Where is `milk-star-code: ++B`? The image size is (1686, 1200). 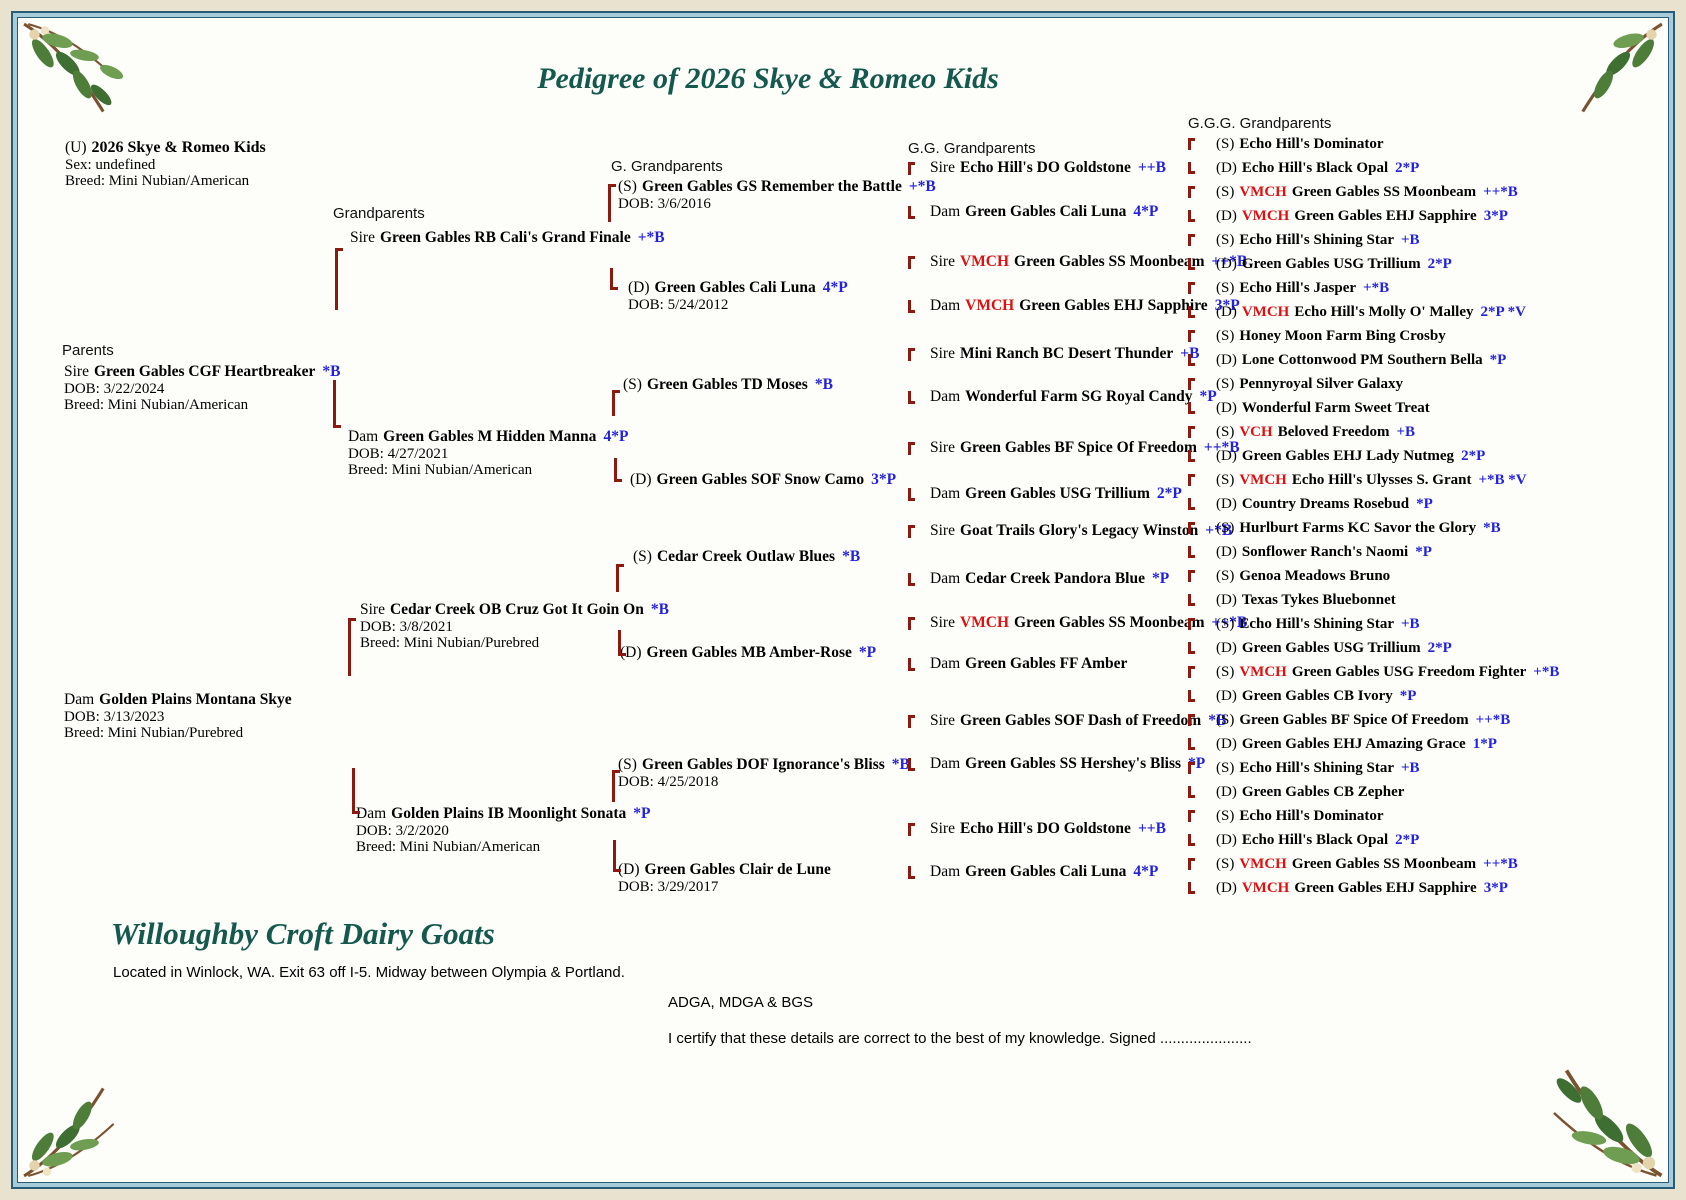
milk-star-code: ++B is located at coordinates (1151, 167).